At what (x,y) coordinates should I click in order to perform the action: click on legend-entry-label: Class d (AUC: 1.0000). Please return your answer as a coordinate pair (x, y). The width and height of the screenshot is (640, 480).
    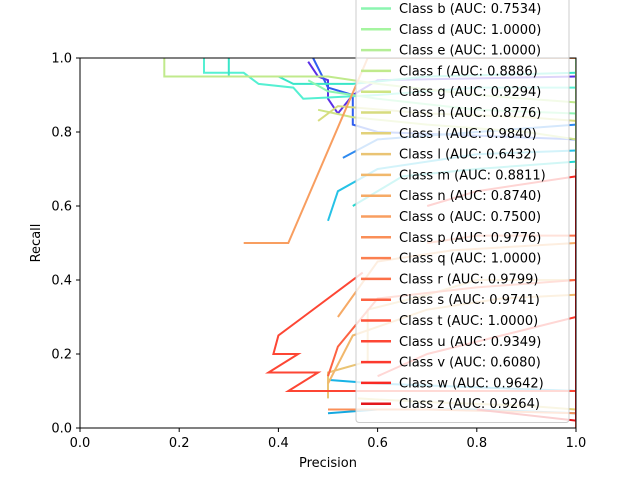
    Looking at the image, I should click on (470, 30).